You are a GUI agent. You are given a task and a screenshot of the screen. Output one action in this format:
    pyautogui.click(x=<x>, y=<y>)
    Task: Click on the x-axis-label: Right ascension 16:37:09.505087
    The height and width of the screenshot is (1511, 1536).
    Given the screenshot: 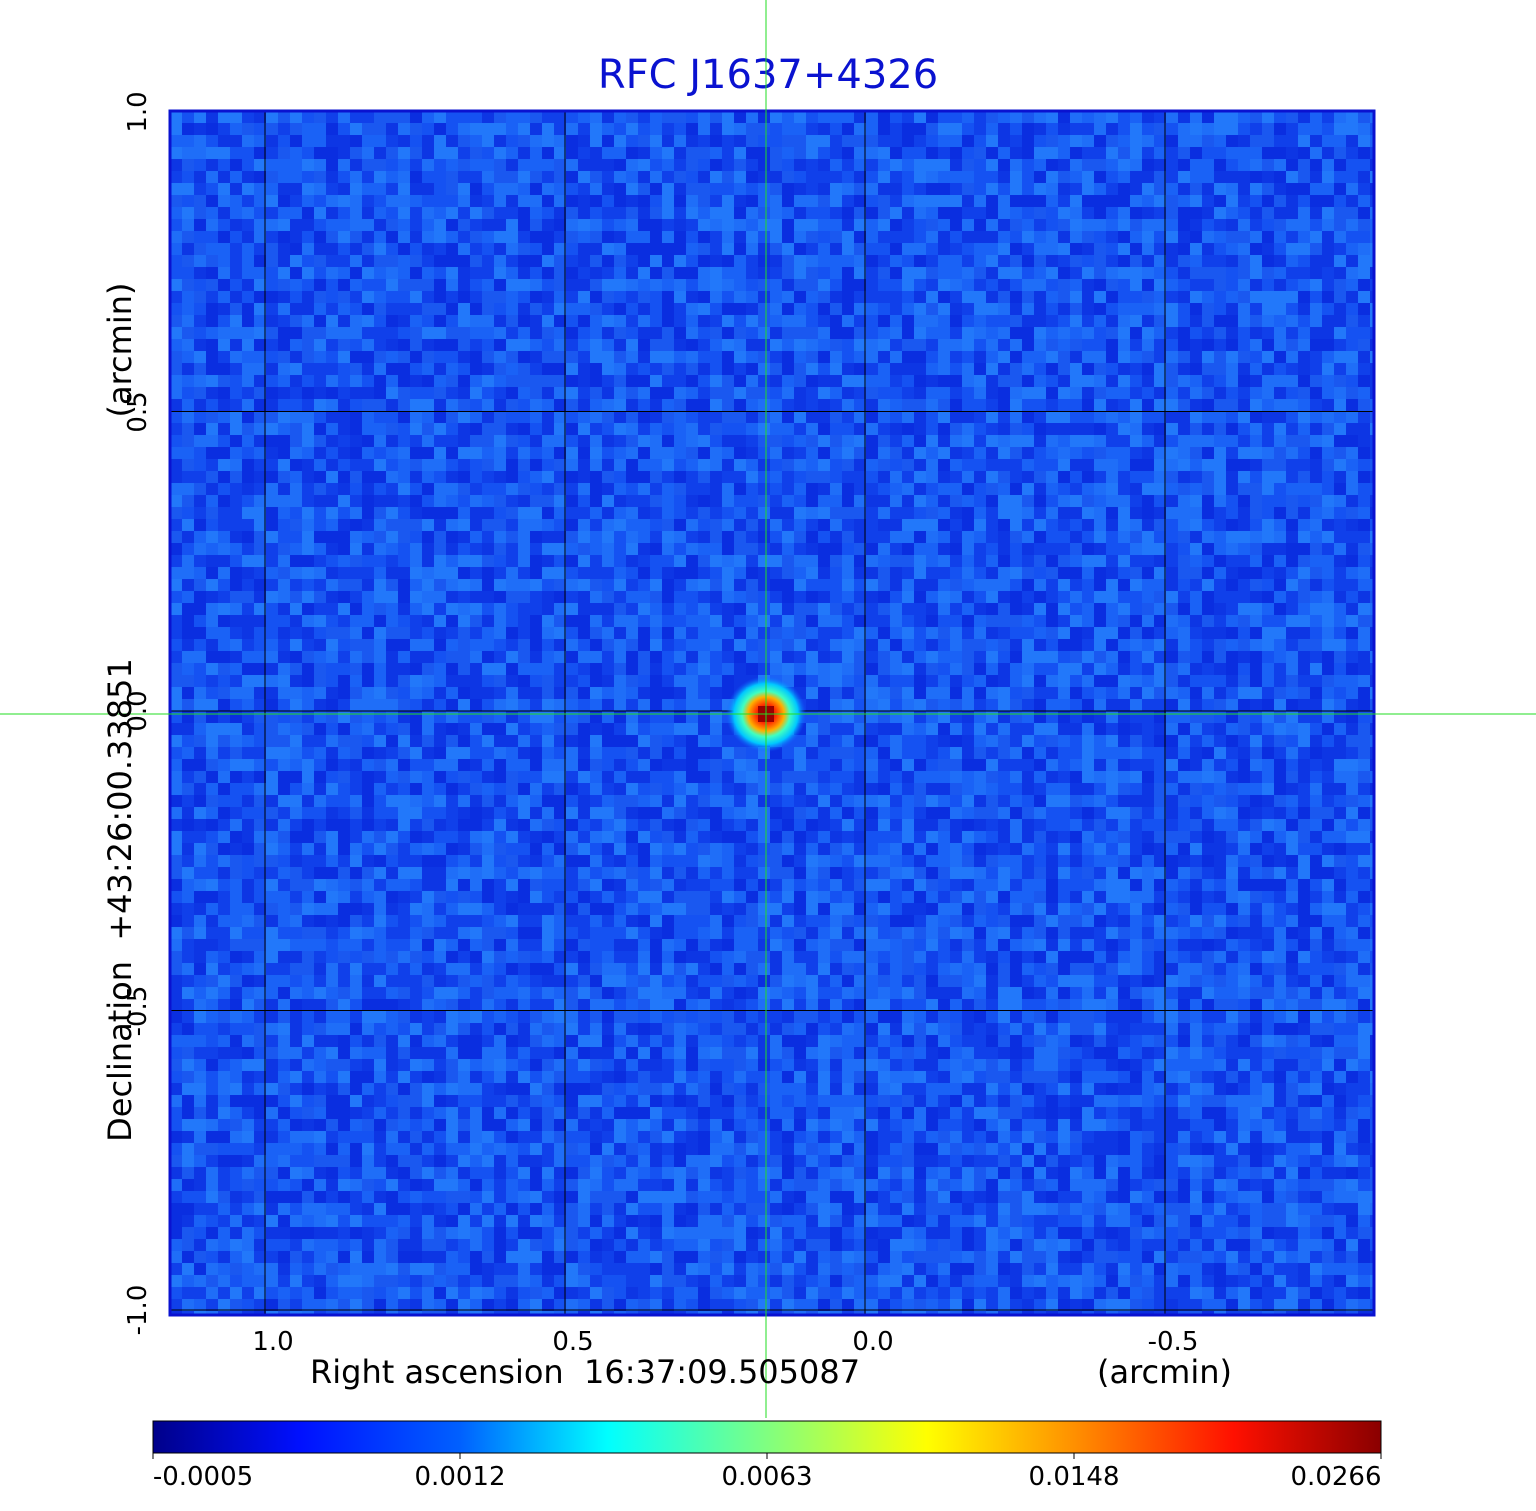 What is the action you would take?
    pyautogui.click(x=585, y=1372)
    